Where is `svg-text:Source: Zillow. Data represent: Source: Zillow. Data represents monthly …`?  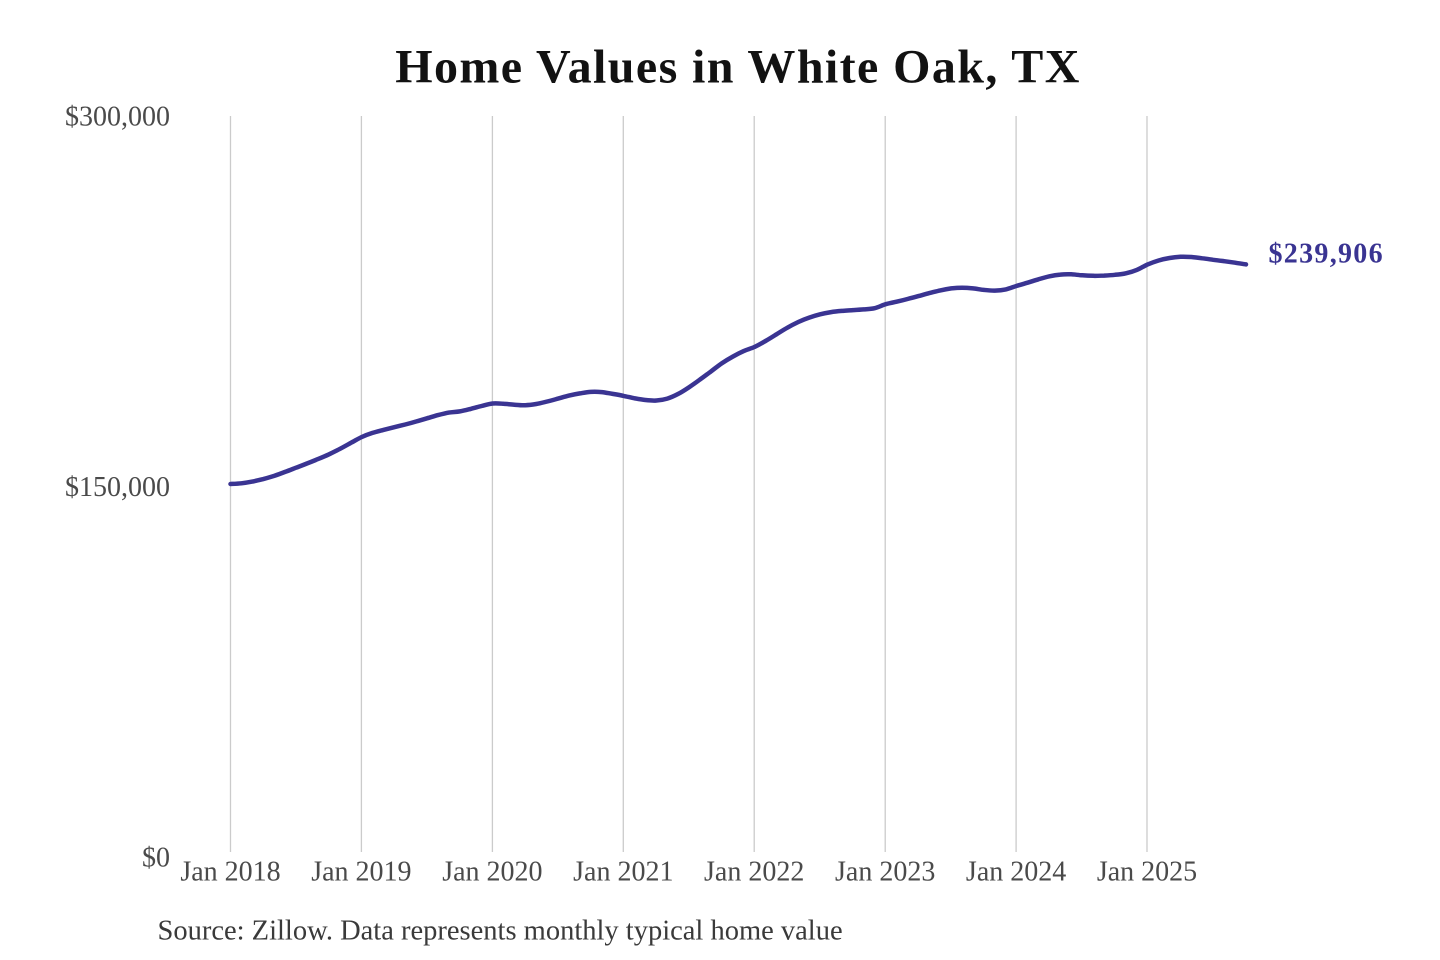 svg-text:Source: Zillow. Data represent: Source: Zillow. Data represents monthly … is located at coordinates (500, 931).